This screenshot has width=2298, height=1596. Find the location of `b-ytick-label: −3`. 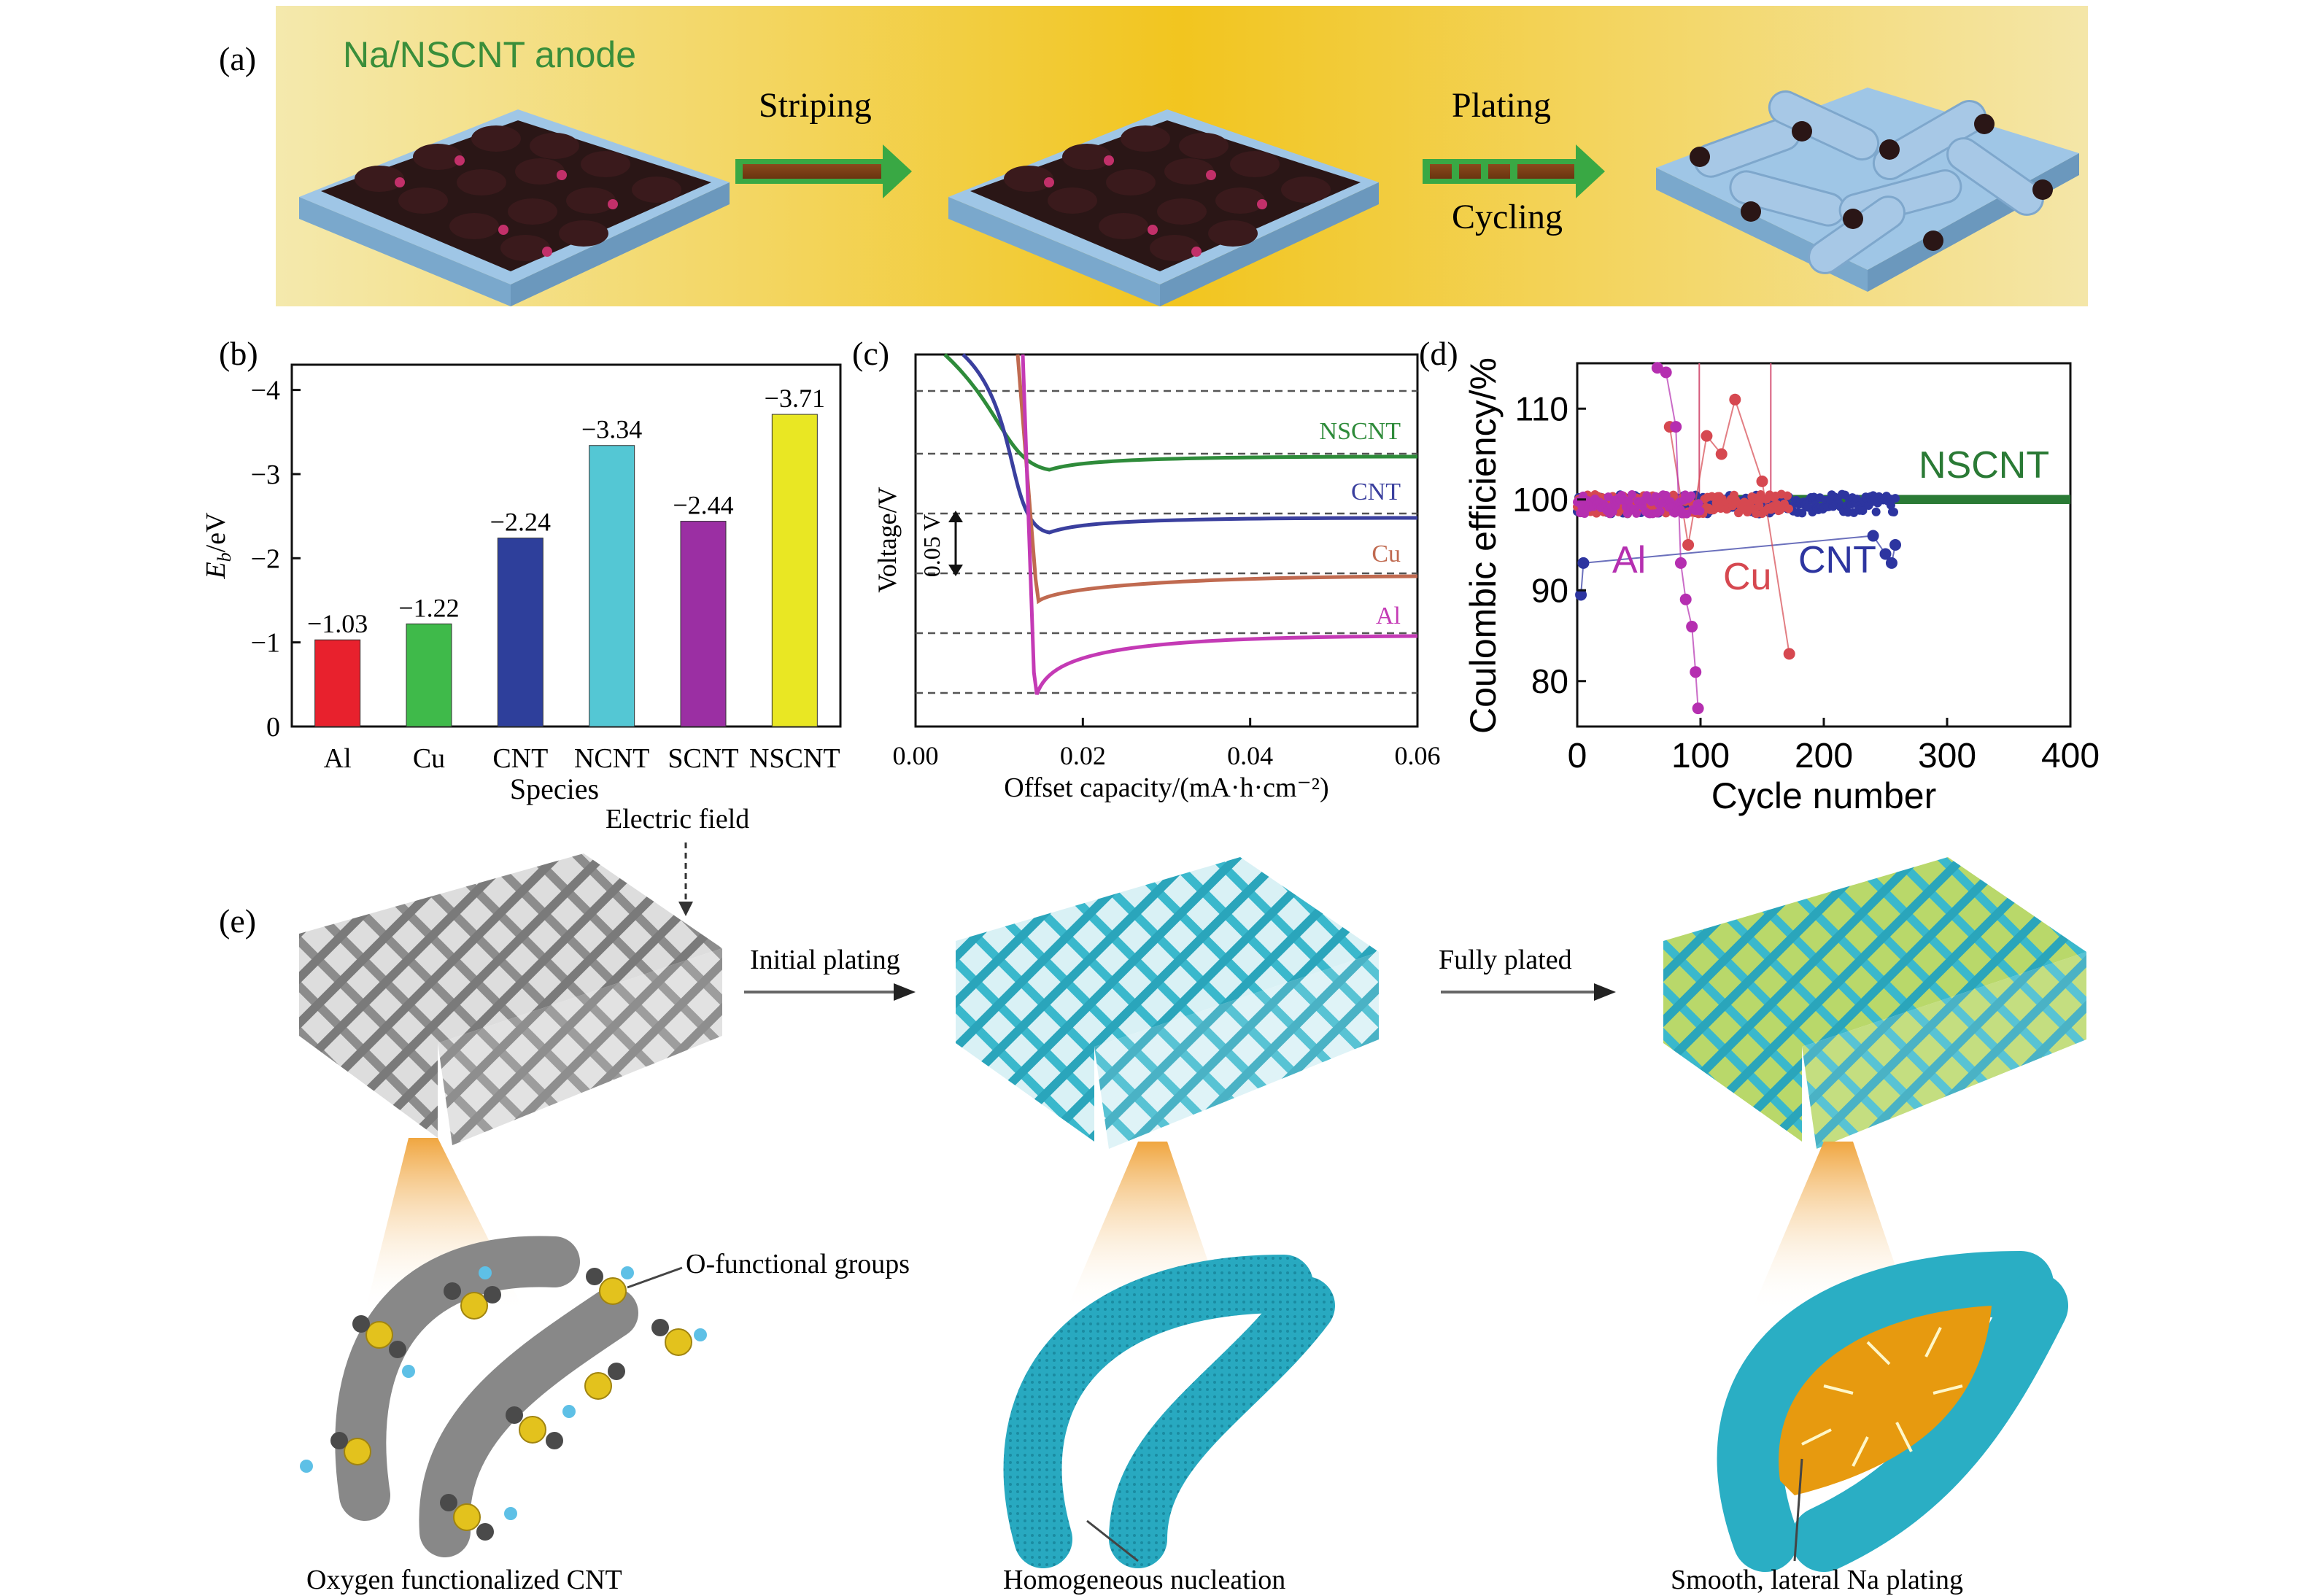

b-ytick-label: −3 is located at coordinates (265, 475).